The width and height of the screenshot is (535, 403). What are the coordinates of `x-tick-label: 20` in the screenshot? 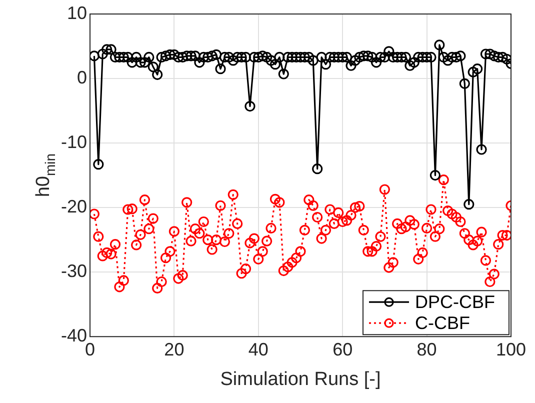 It's located at (174, 349).